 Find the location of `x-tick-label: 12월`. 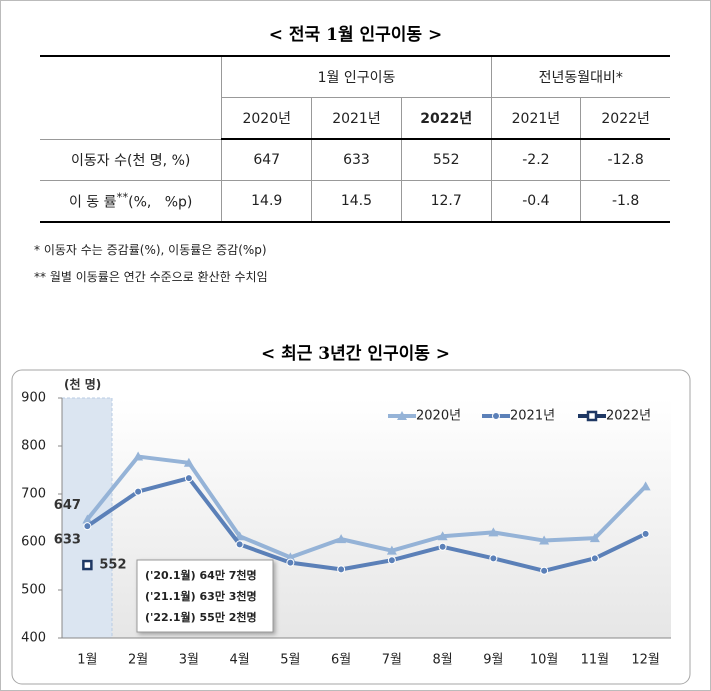

x-tick-label: 12월 is located at coordinates (645, 660).